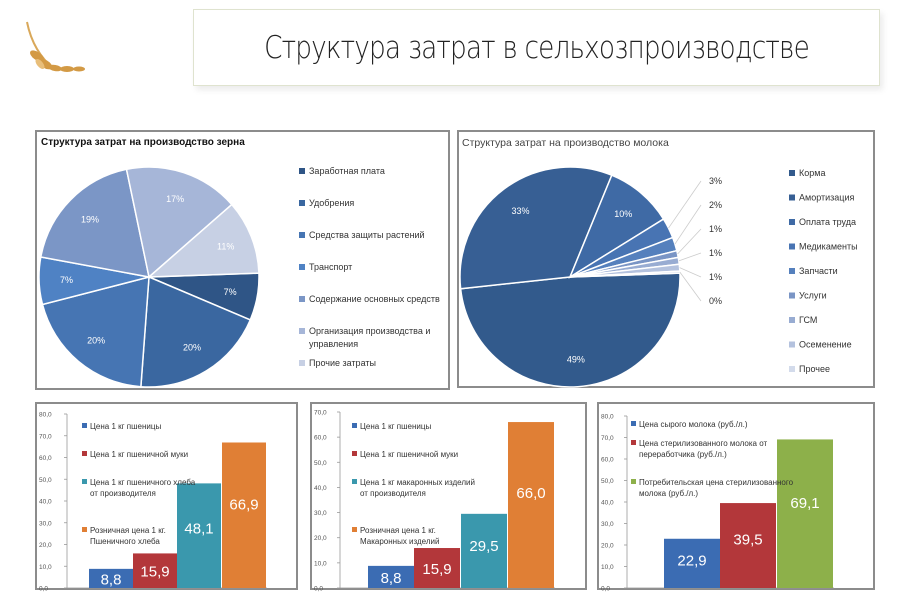  Describe the element at coordinates (808, 320) in the screenshot. I see `legend-label: ГСМ` at that location.